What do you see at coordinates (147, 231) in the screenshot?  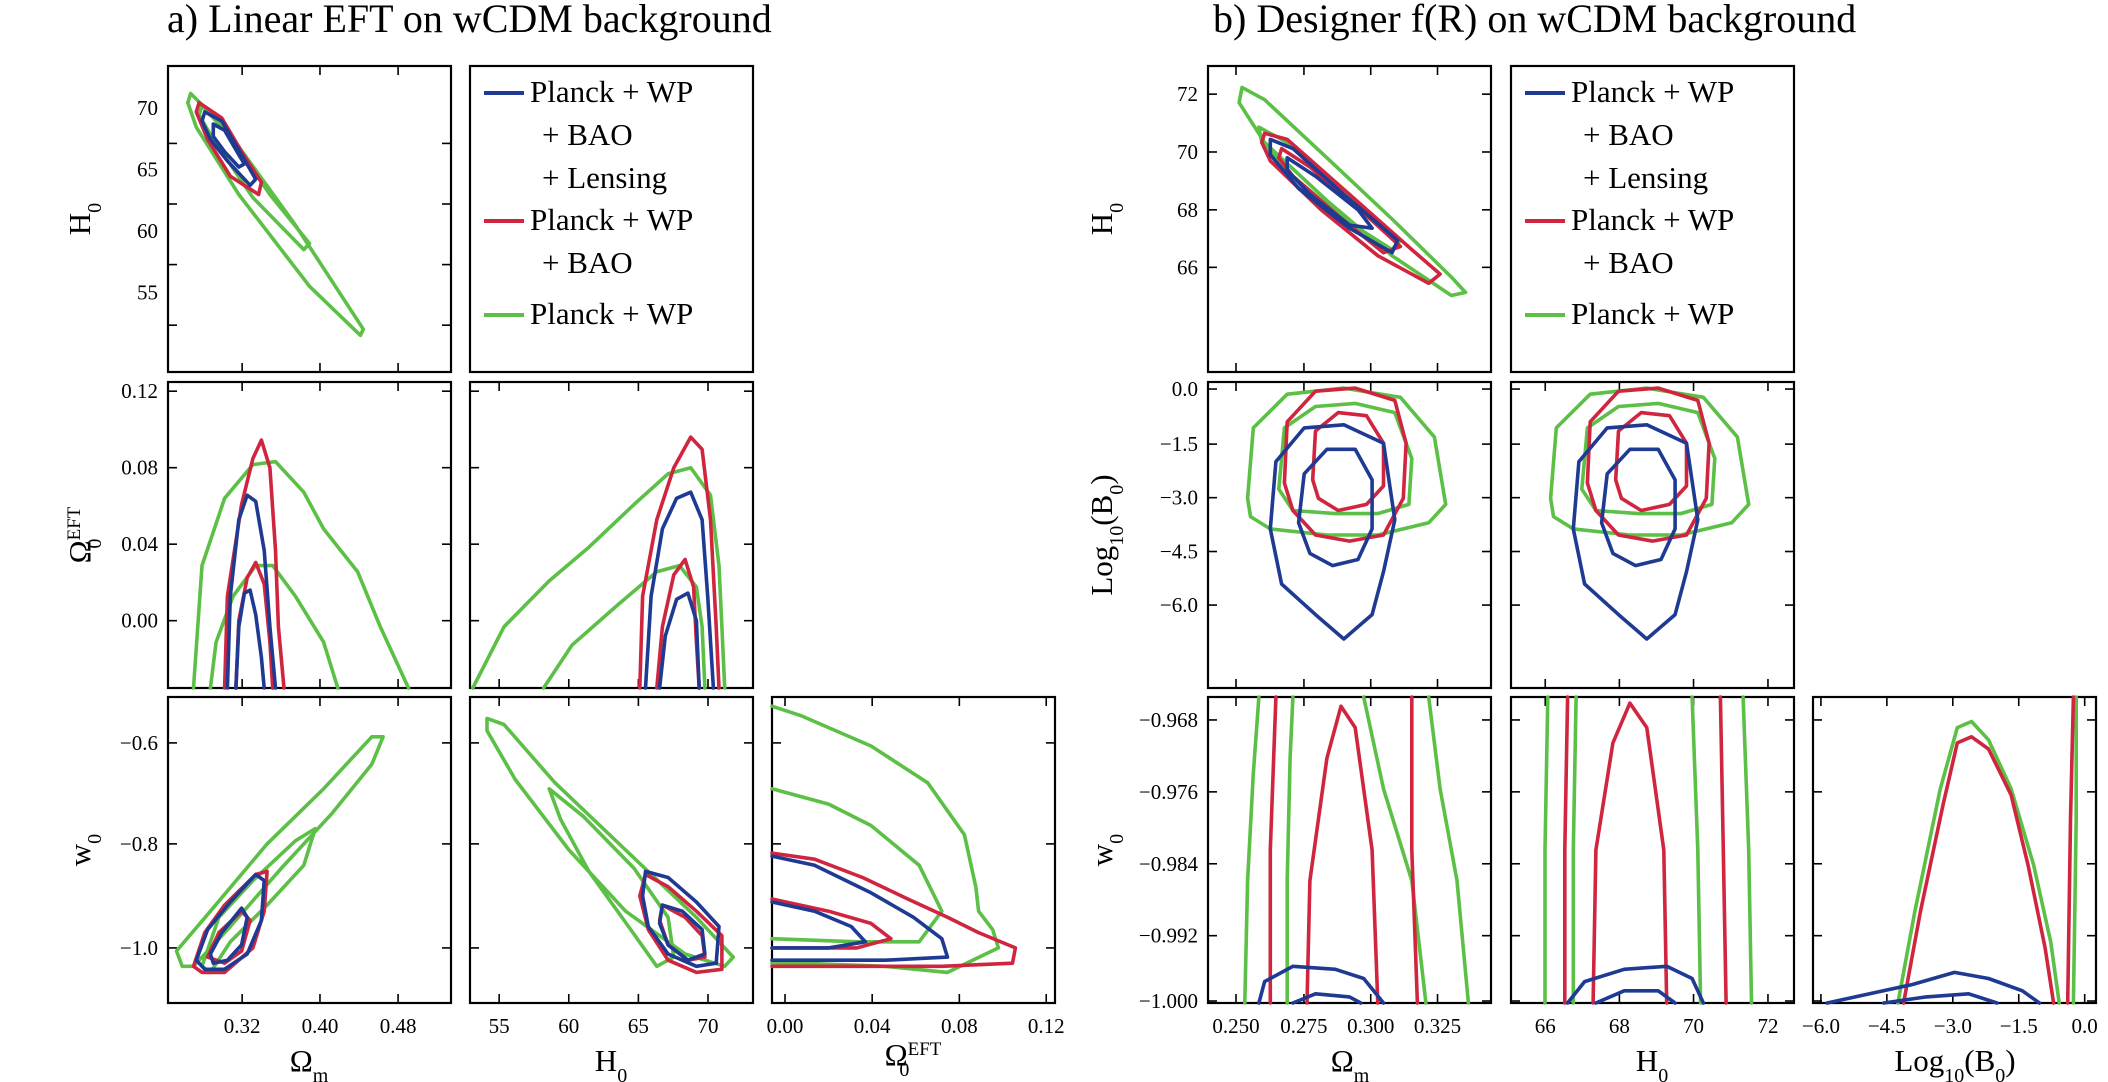 I see `a-h0-ylabel-2: 60` at bounding box center [147, 231].